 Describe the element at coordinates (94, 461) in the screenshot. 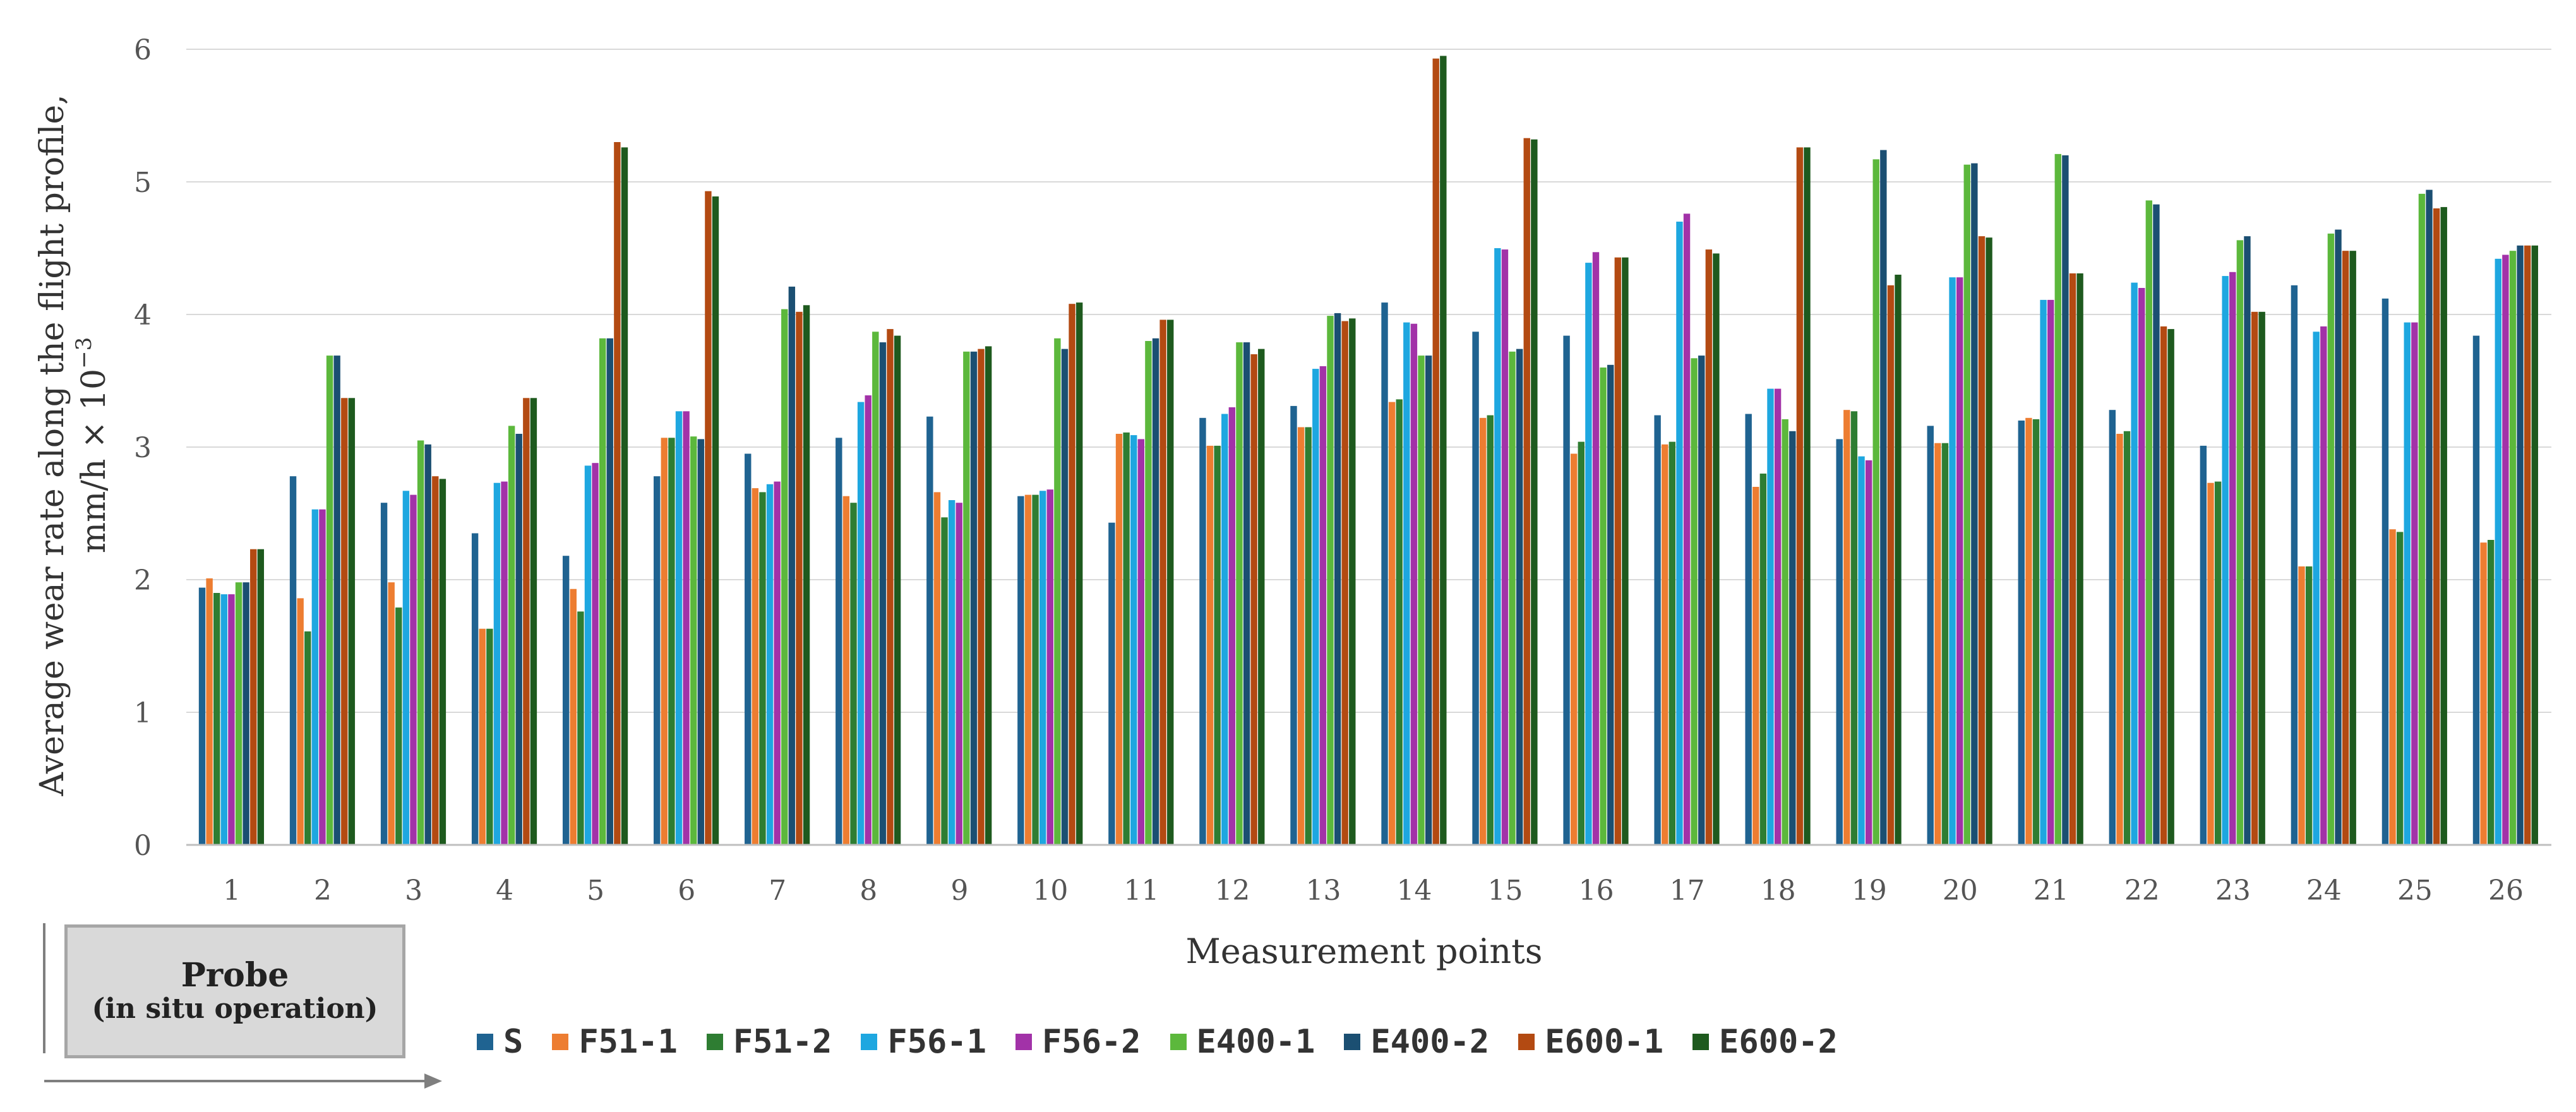

I see `y-axis-unit: mm/h × 10` at that location.